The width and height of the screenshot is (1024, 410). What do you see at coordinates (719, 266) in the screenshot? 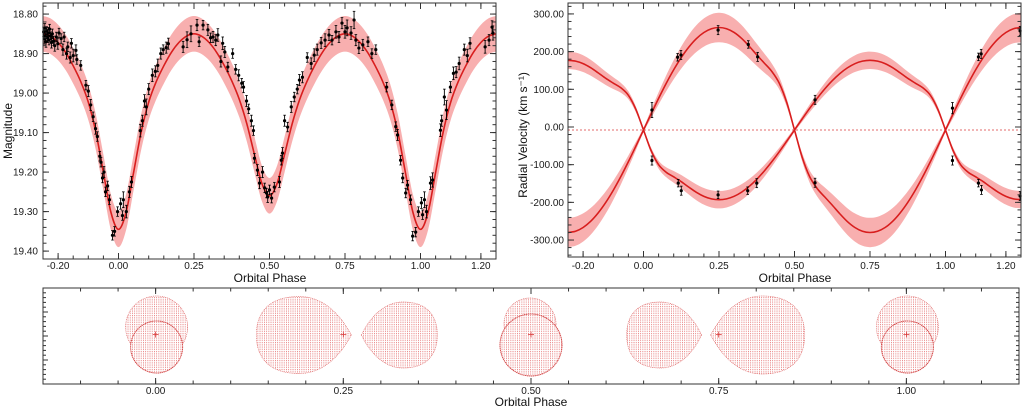
I see `x-tick-label: 0.25` at bounding box center [719, 266].